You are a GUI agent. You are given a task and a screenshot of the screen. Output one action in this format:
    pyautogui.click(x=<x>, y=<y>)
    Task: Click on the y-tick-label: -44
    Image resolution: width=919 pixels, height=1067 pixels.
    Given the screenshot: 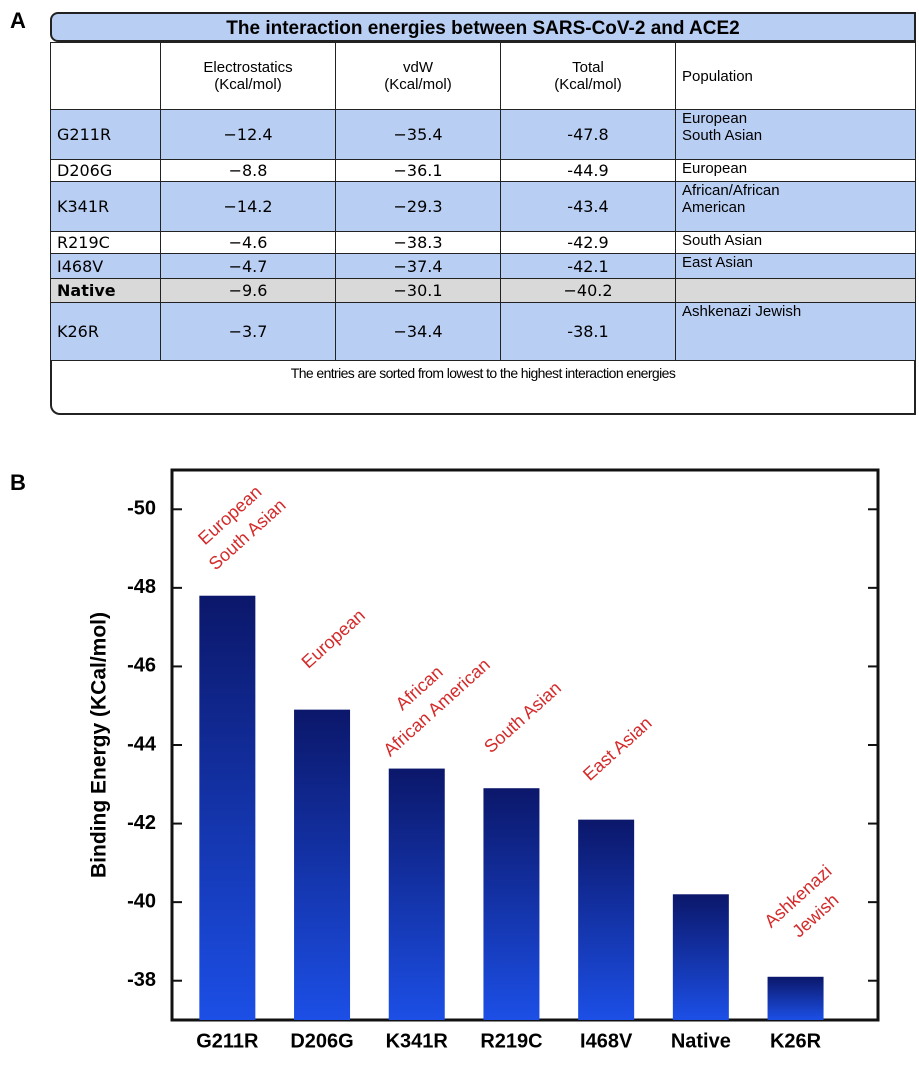 What is the action you would take?
    pyautogui.click(x=142, y=744)
    